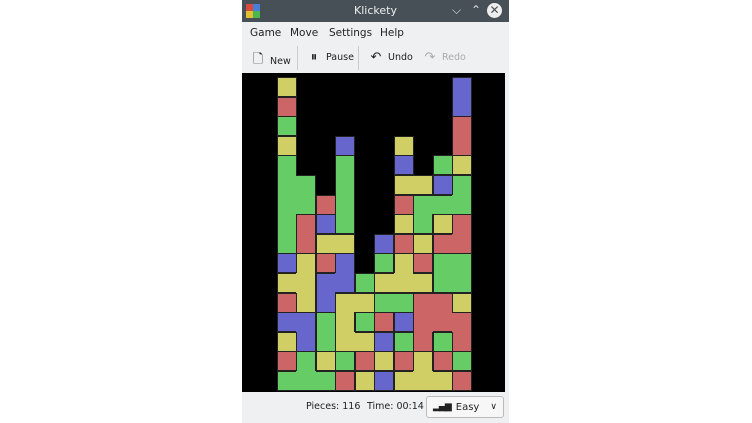  What do you see at coordinates (266, 33) in the screenshot?
I see `menu-game: Game` at bounding box center [266, 33].